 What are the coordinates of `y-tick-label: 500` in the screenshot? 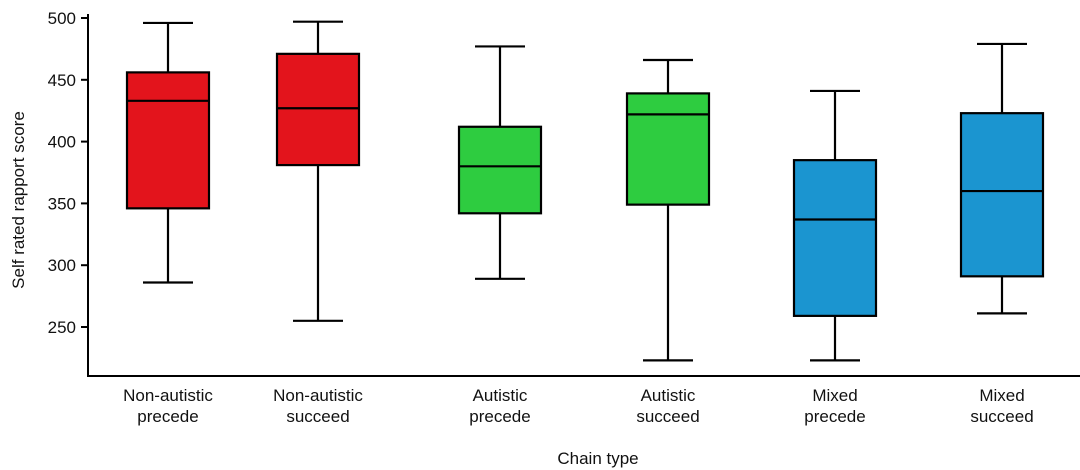 It's located at (62, 18).